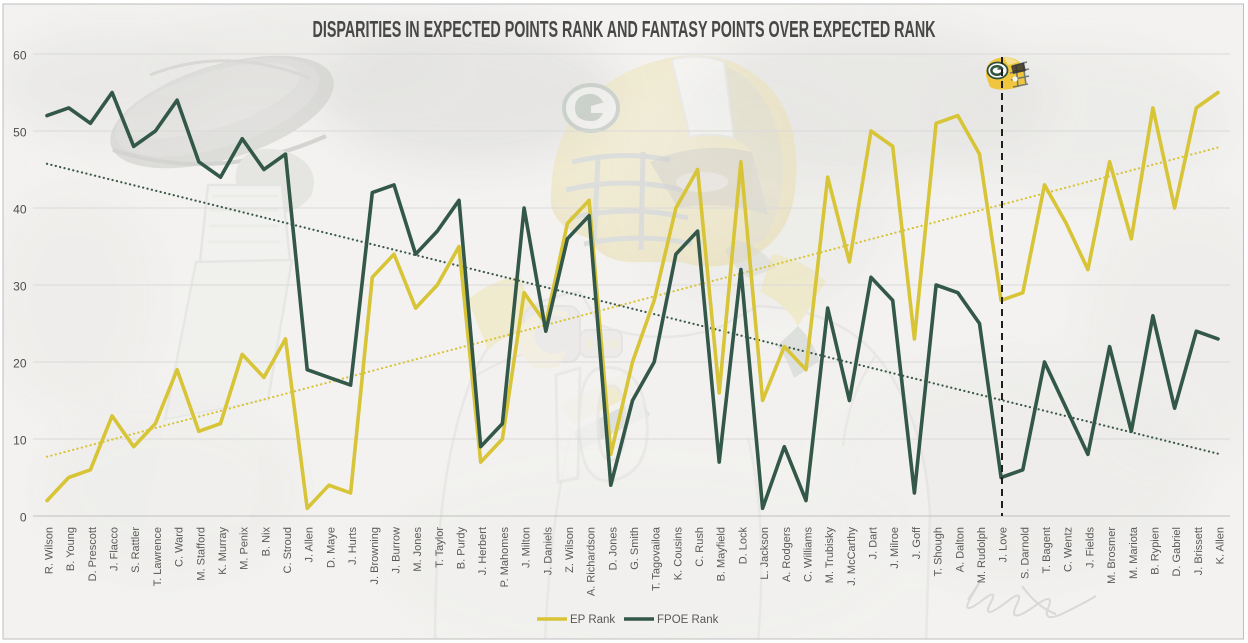  What do you see at coordinates (592, 561) in the screenshot?
I see `svg-text: A. Richardson` at bounding box center [592, 561].